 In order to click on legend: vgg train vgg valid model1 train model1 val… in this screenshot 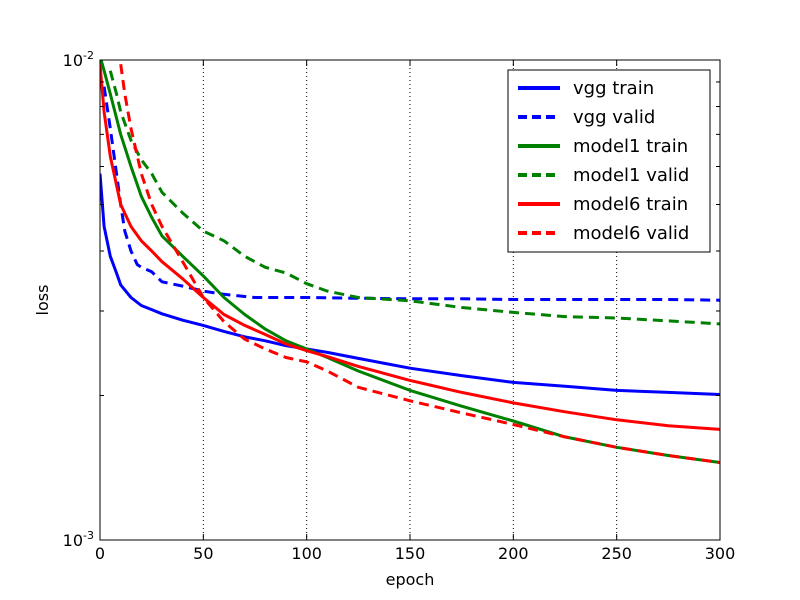, I will do `click(609, 161)`.